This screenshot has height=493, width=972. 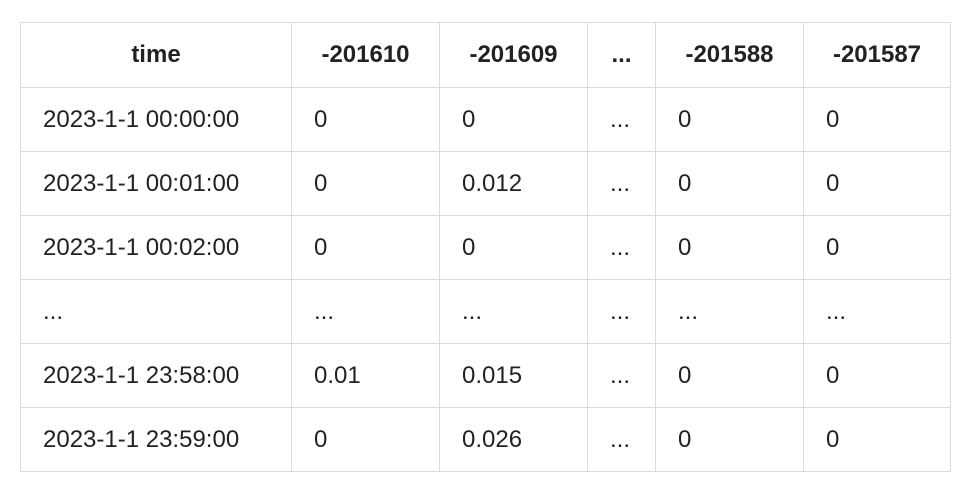 What do you see at coordinates (877, 55) in the screenshot?
I see `header-cell: -201587` at bounding box center [877, 55].